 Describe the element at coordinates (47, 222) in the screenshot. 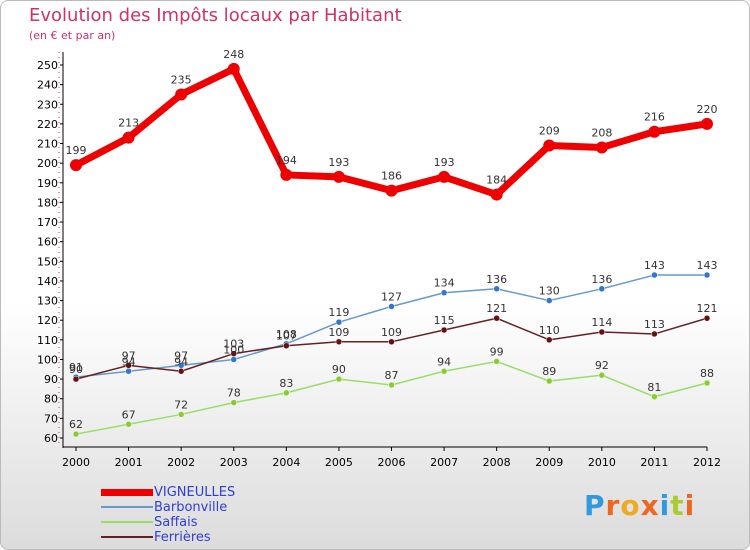

I see `y-tick-label: 170` at that location.